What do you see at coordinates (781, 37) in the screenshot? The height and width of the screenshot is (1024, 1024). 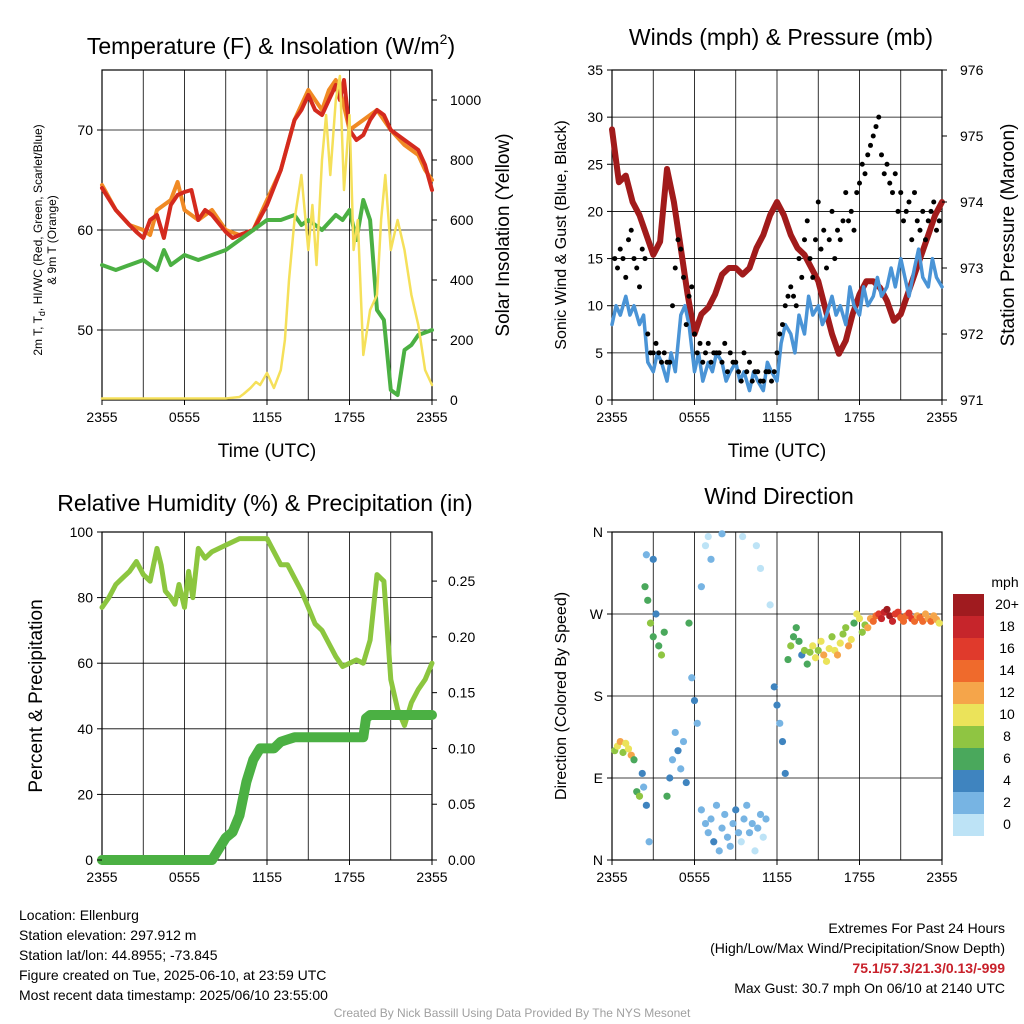 I see `chart-title: Winds (mph) & Pressure (mb)` at bounding box center [781, 37].